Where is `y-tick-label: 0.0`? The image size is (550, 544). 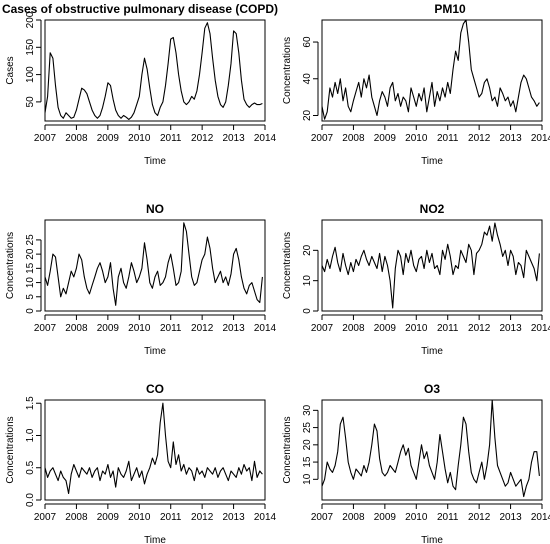 y-tick-label: 0.0 is located at coordinates (30, 500).